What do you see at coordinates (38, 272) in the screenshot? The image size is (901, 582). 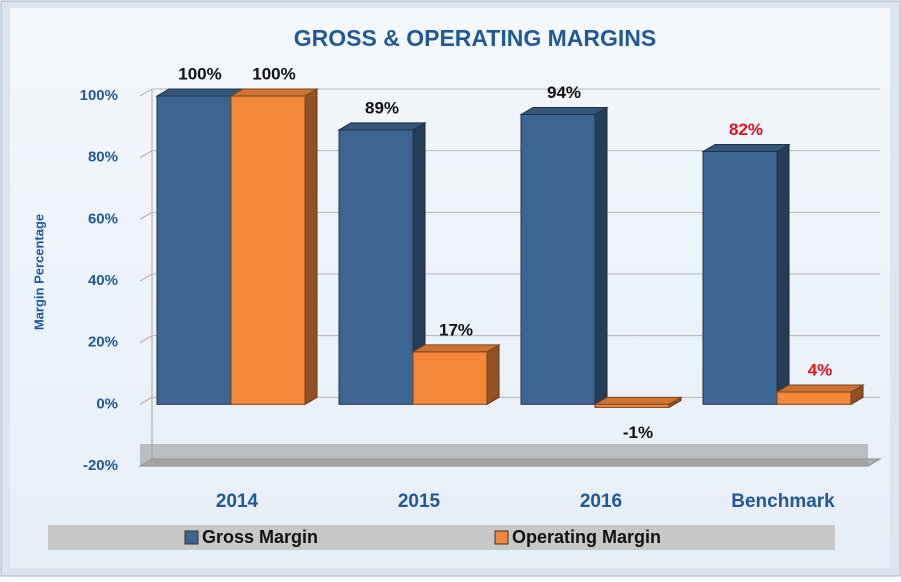 I see `y-axis-title: Margin Percentage` at bounding box center [38, 272].